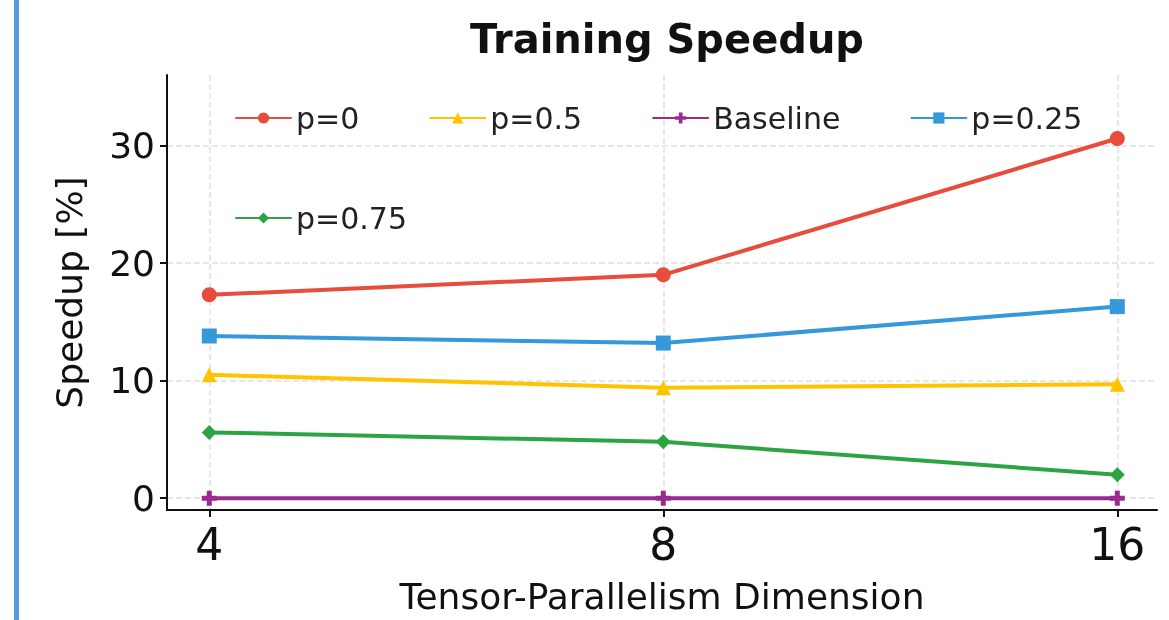 Image resolution: width=1169 pixels, height=620 pixels. I want to click on x-tick-label: 8, so click(663, 544).